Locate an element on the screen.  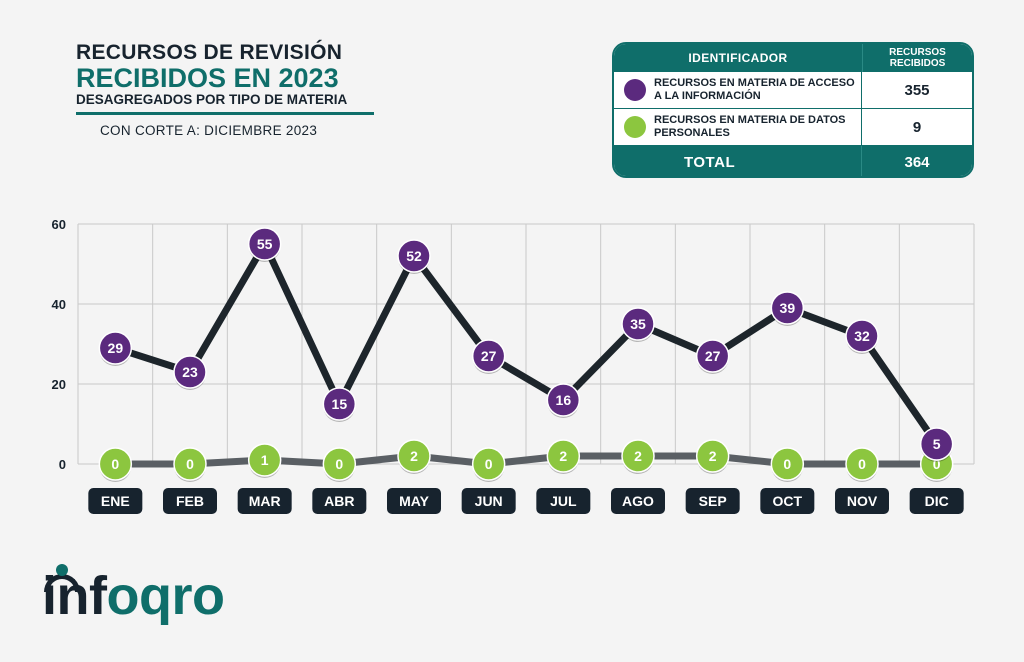
title-line-3: DESAGREGADOS POR TIPO DE MATERIA is located at coordinates (212, 99).